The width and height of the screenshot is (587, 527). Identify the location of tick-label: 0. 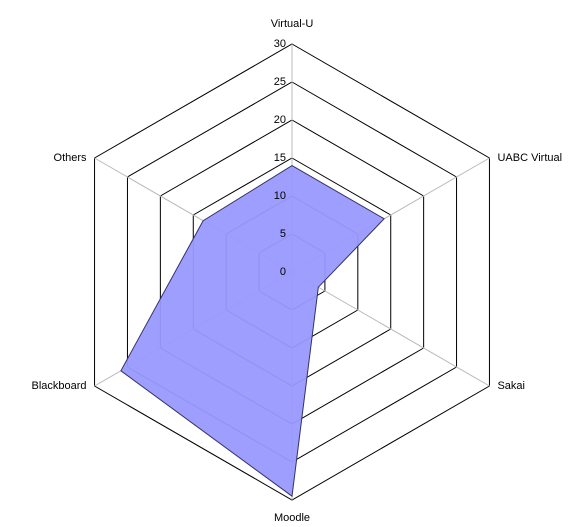
(283, 272).